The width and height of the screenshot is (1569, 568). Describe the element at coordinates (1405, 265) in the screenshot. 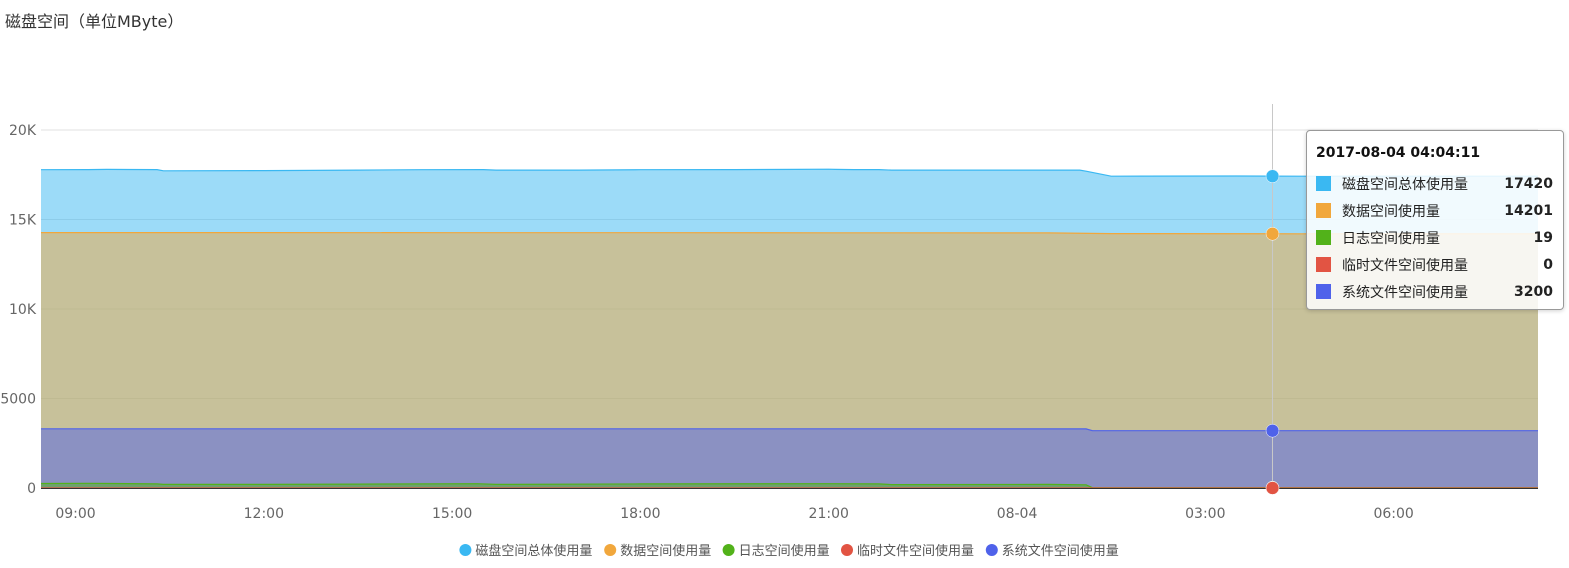

I see `tooltip-name: 临时文件空间使用量` at that location.